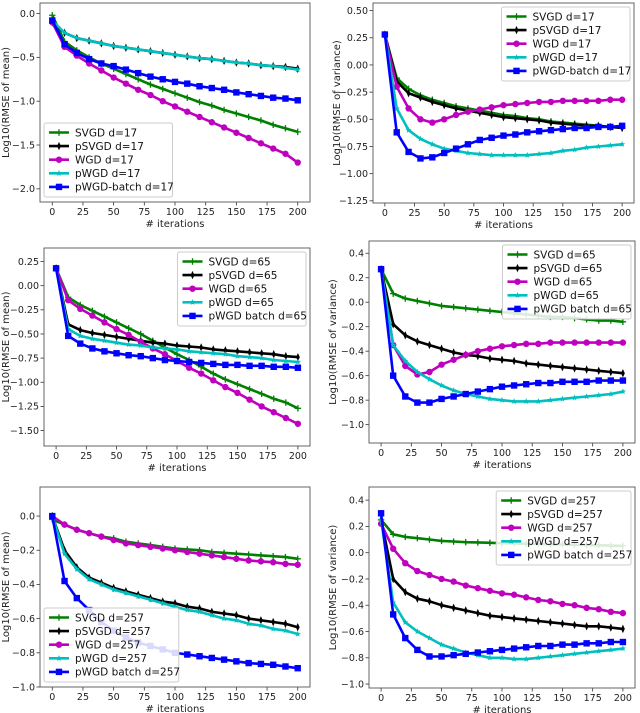 The height and width of the screenshot is (713, 640). Describe the element at coordinates (93, 133) in the screenshot. I see `legend-entry: SVGD d=17` at that location.